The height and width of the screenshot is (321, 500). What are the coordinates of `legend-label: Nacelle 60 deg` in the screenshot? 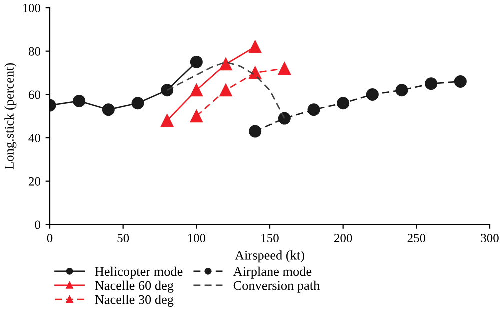 It's located at (134, 286).